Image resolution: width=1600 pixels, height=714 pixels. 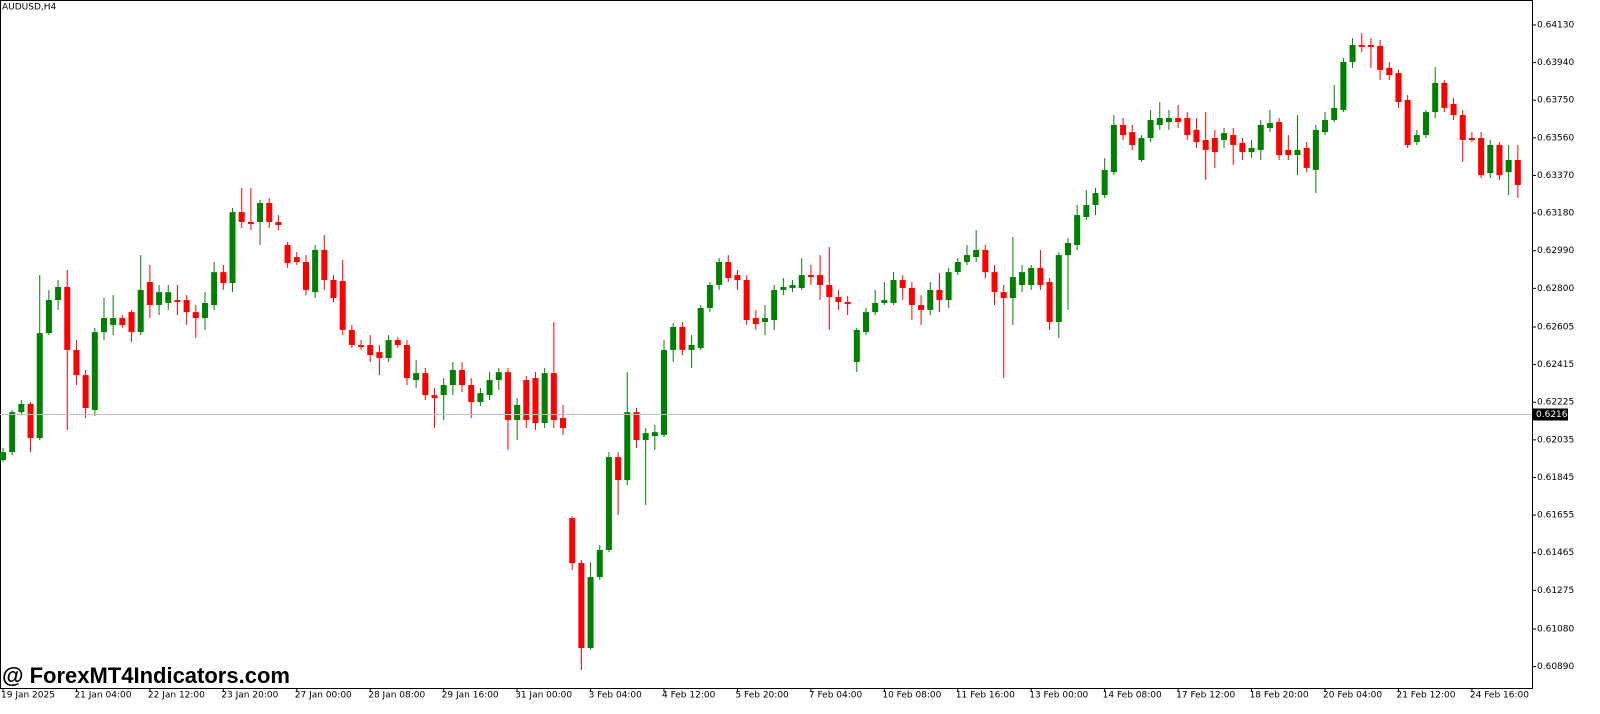 I want to click on x-tick-label: 28 Jan 08:00, so click(x=396, y=696).